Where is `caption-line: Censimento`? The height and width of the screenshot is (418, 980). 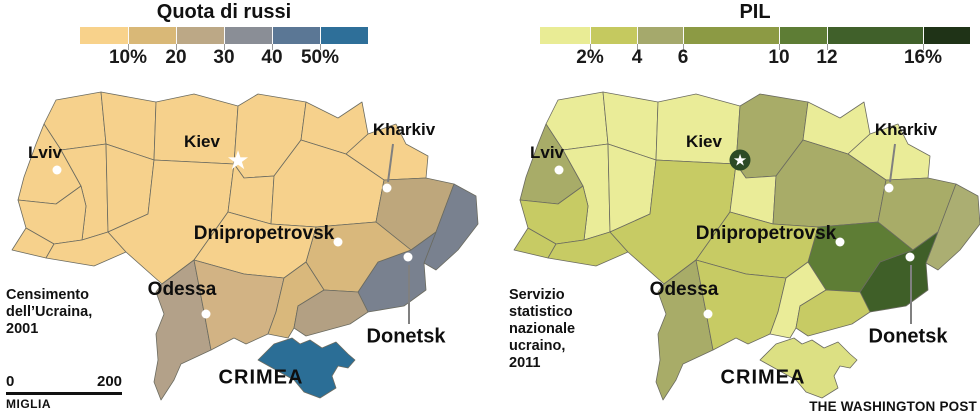
caption-line: Censimento is located at coordinates (47, 295).